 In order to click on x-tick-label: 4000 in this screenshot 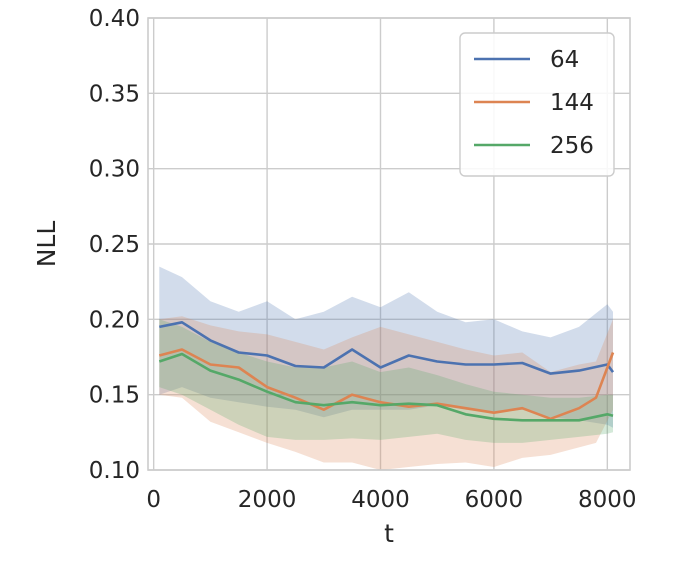, I will do `click(380, 500)`.